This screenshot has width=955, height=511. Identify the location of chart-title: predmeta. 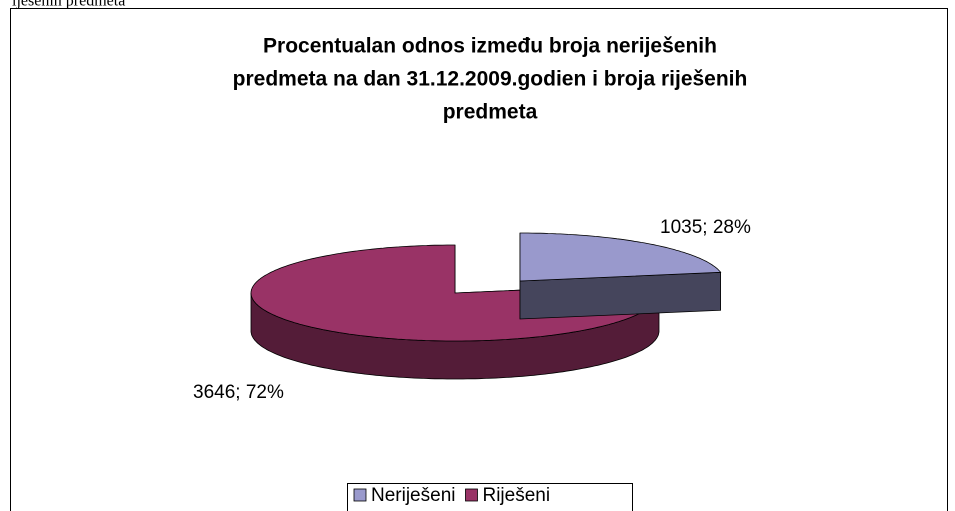
(490, 112).